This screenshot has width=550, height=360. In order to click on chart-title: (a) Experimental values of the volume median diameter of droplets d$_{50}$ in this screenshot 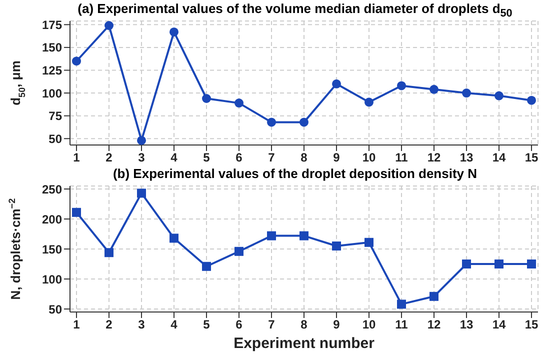, I will do `click(295, 10)`.